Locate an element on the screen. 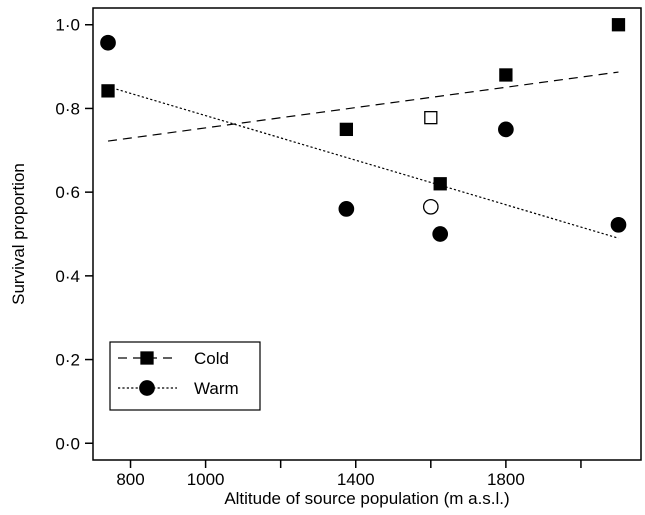  legend: Cold Warm is located at coordinates (185, 376).